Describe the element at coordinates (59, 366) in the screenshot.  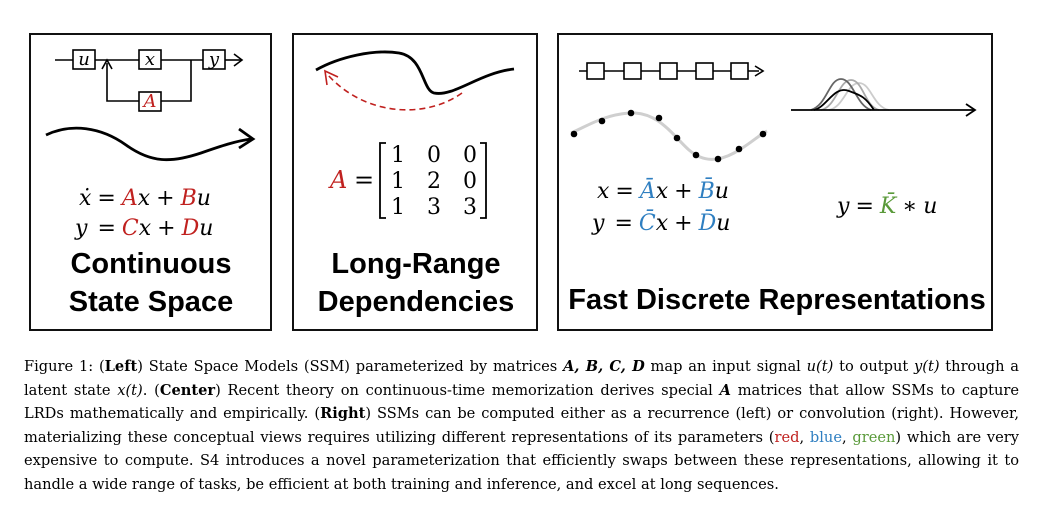
I see `figure-number: Figure 1:` at that location.